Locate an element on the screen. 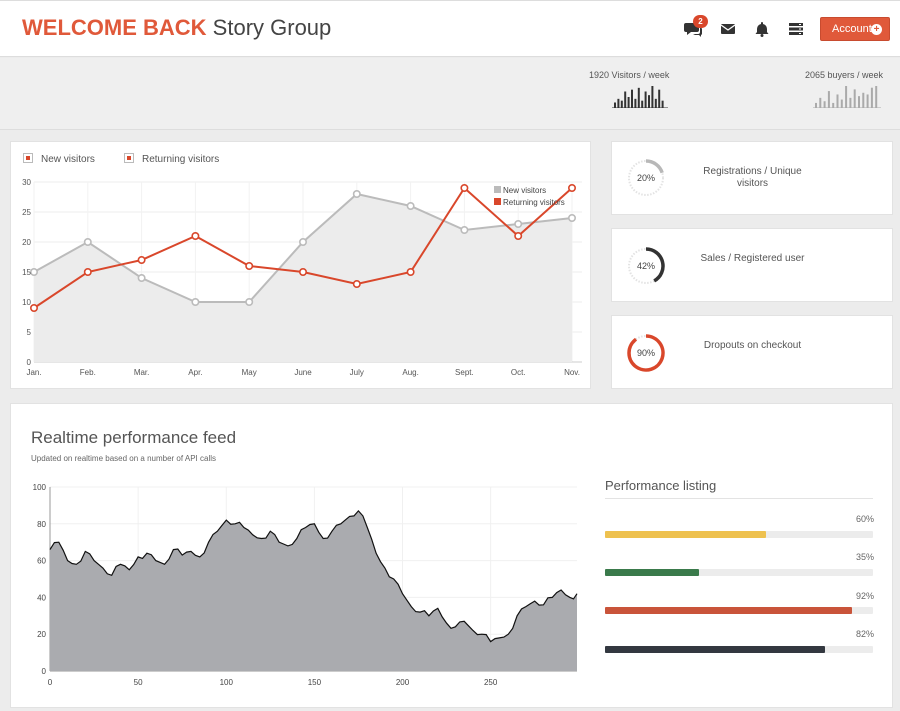 This screenshot has width=900, height=711. x-tick-label: Apr. is located at coordinates (195, 372).